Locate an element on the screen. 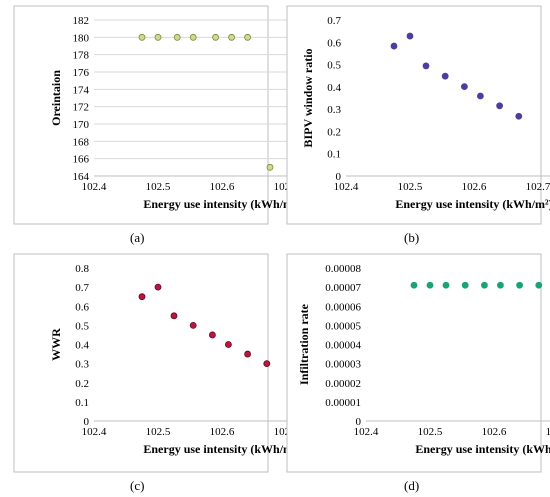 The image size is (550, 497). y-axis-label: WWR is located at coordinates (56, 344).